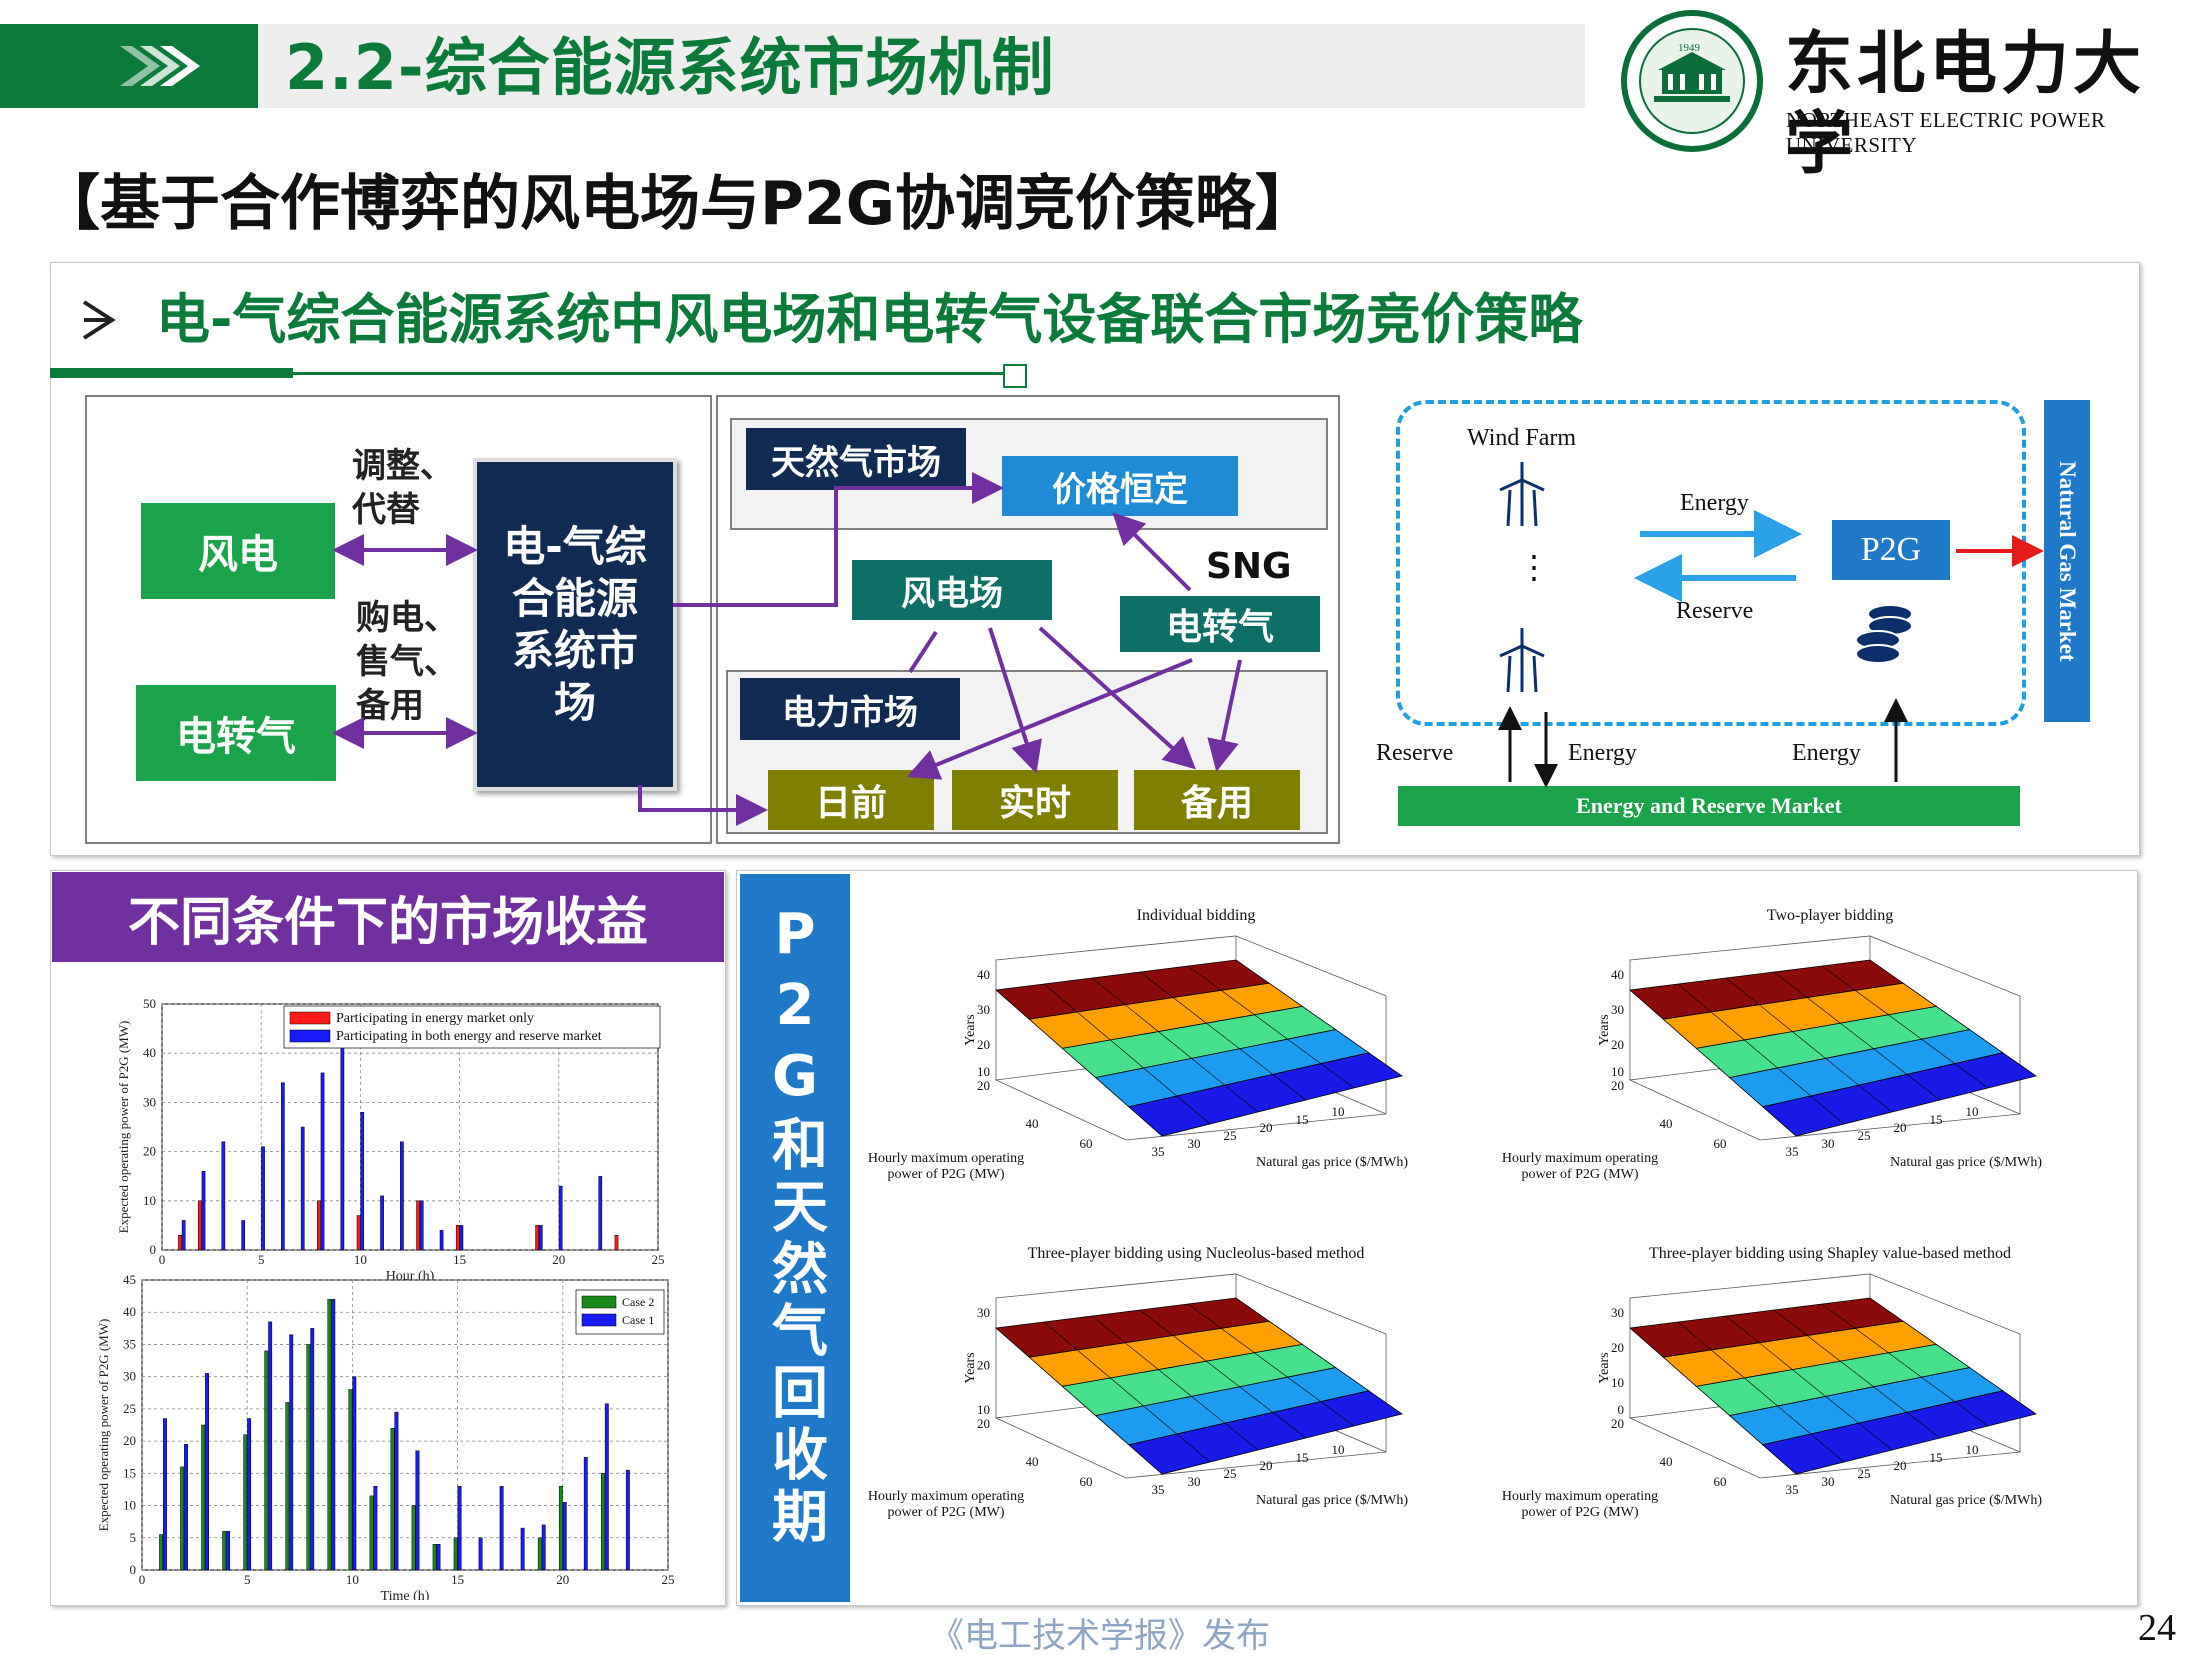 The width and height of the screenshot is (2201, 1657). Describe the element at coordinates (983, 1071) in the screenshot. I see `z-tick-label: 10` at that location.